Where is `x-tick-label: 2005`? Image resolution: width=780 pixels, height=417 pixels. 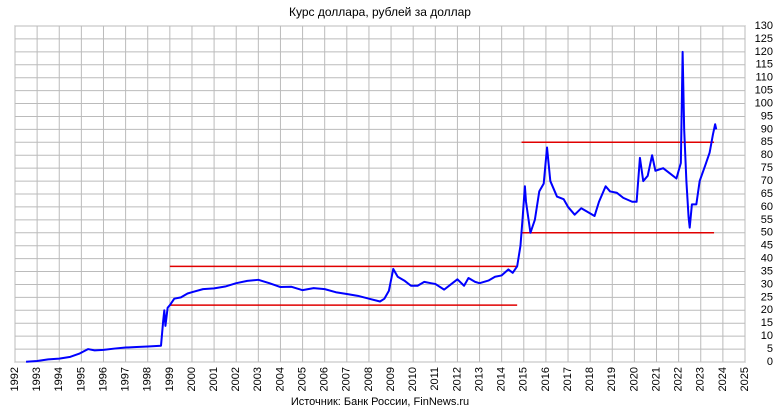 x-tick-label: 2005 is located at coordinates (302, 379).